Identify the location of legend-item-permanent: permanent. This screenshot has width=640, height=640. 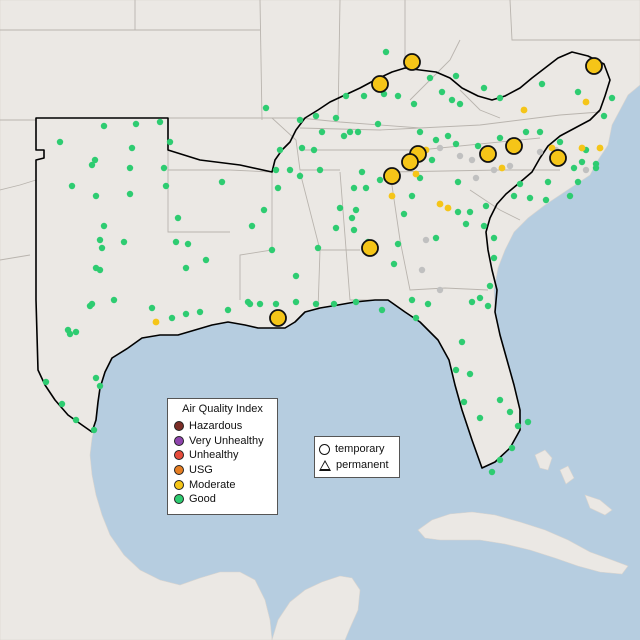
(357, 465).